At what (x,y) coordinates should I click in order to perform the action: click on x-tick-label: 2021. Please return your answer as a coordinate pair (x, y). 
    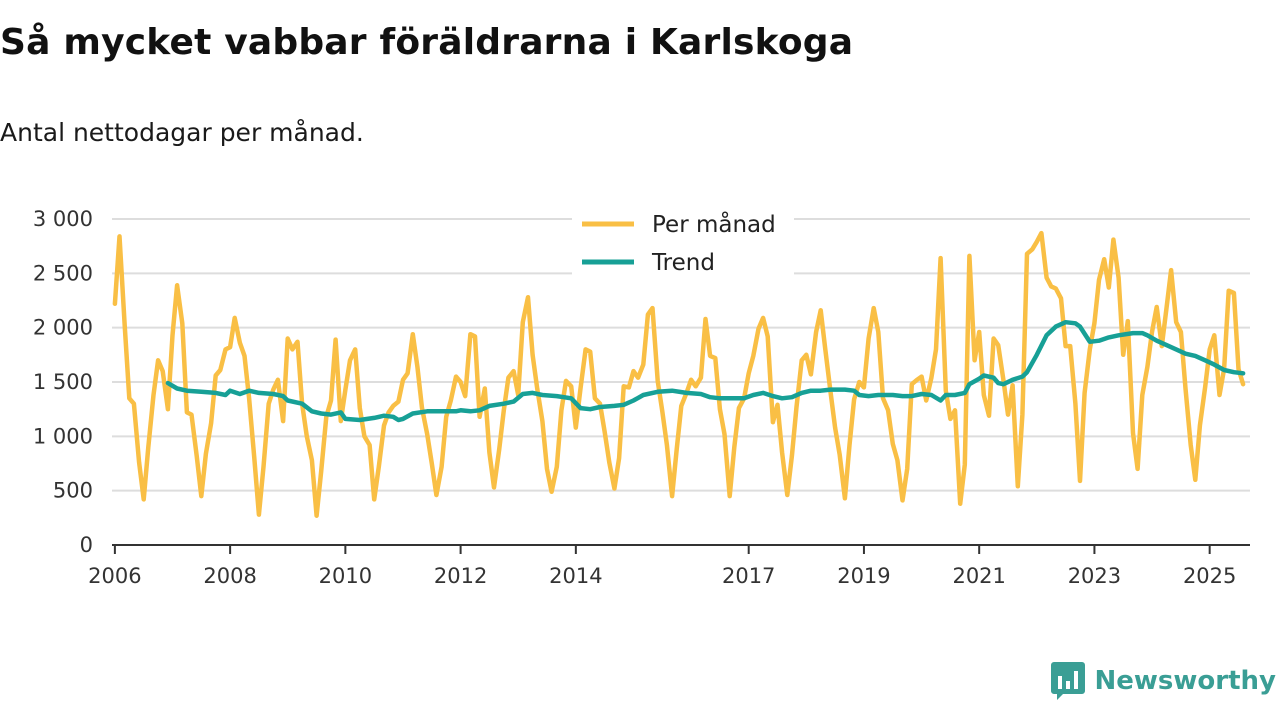
    Looking at the image, I should click on (978, 576).